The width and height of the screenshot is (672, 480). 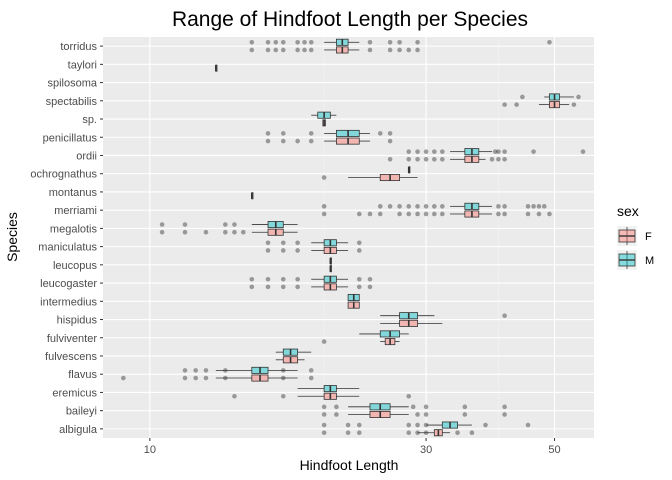 I want to click on box-F-merriami, so click(x=436, y=214).